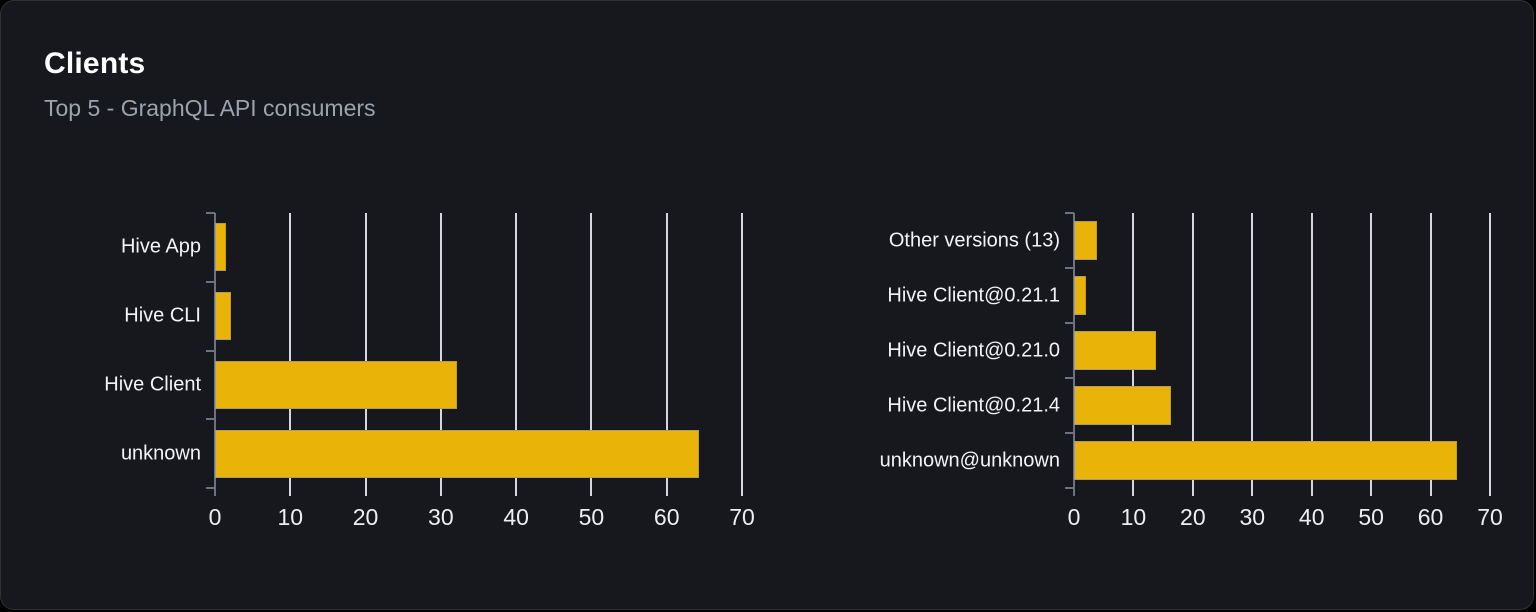 This screenshot has height=612, width=1536. Describe the element at coordinates (210, 108) in the screenshot. I see `panel-subtitle: Top 5 - GraphQL API consumers` at that location.